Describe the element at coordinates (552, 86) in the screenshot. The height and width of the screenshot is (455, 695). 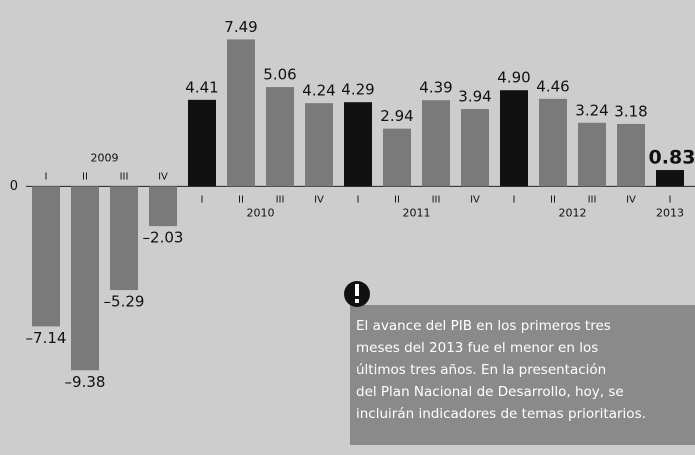
I see `value-label: 4.46` at that location.